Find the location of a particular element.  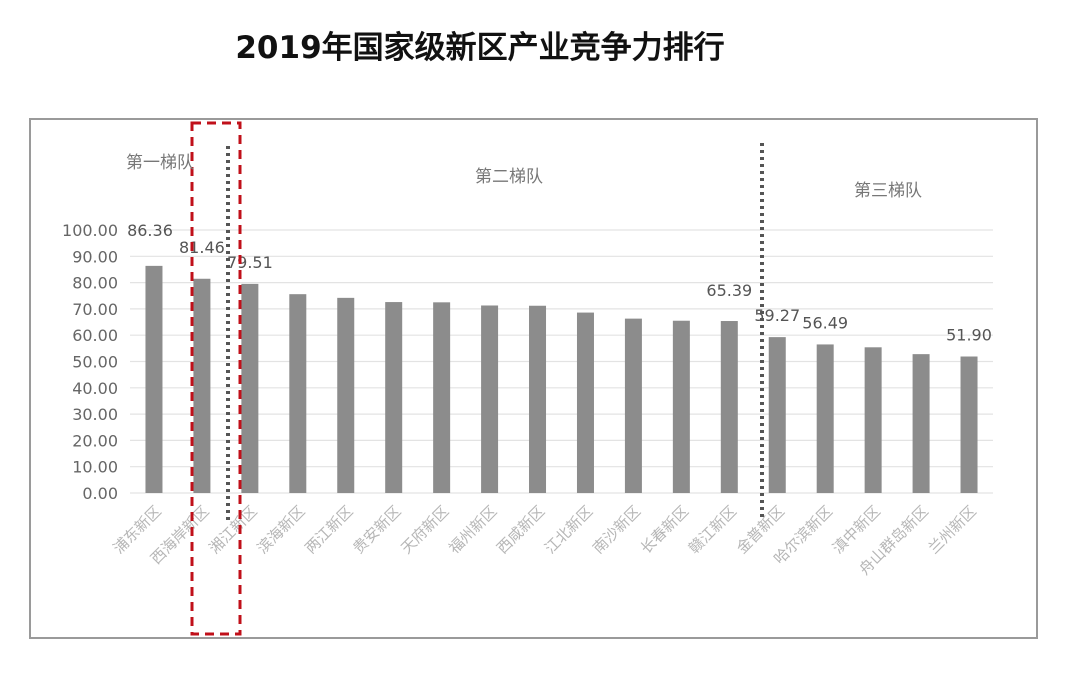

data-label: 51.90 is located at coordinates (969, 335).